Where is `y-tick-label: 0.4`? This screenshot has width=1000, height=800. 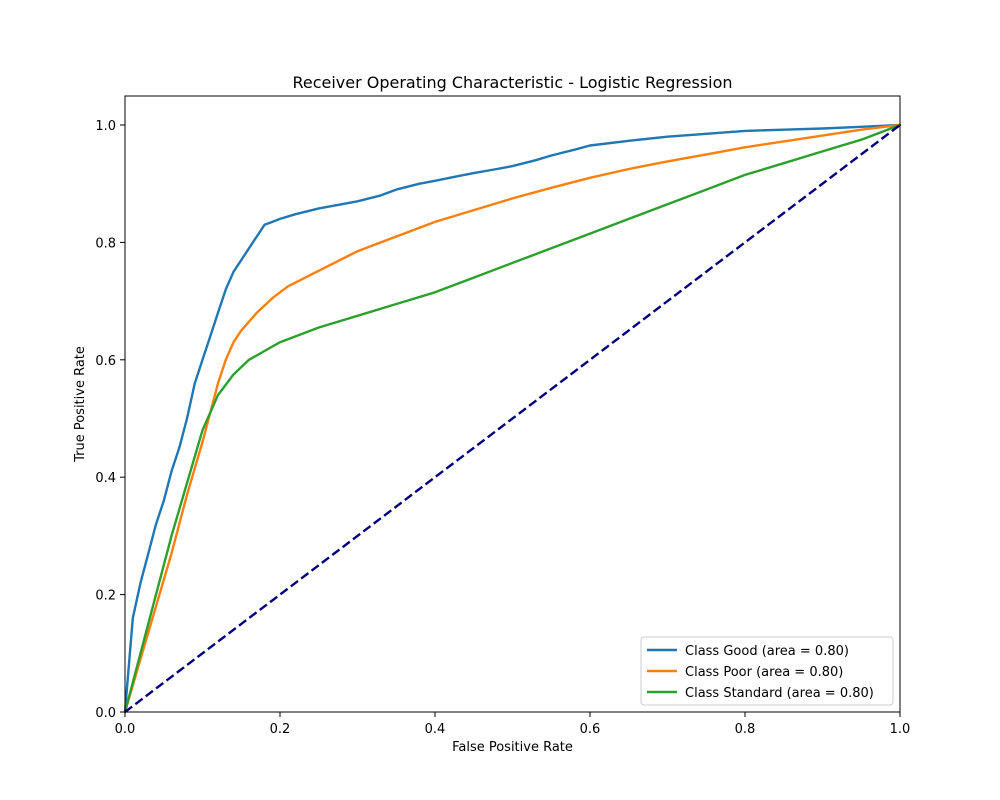 y-tick-label: 0.4 is located at coordinates (105, 478).